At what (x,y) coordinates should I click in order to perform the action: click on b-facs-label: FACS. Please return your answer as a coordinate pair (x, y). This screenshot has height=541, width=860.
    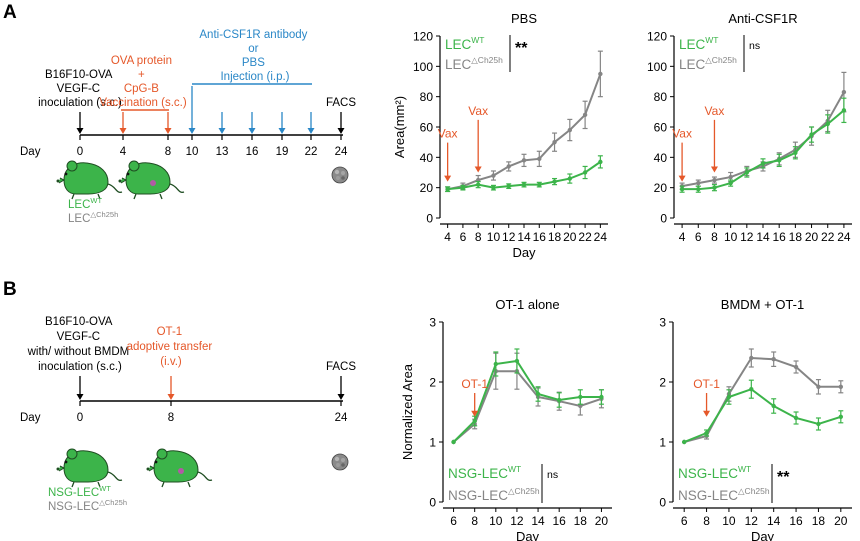
    Looking at the image, I should click on (341, 367).